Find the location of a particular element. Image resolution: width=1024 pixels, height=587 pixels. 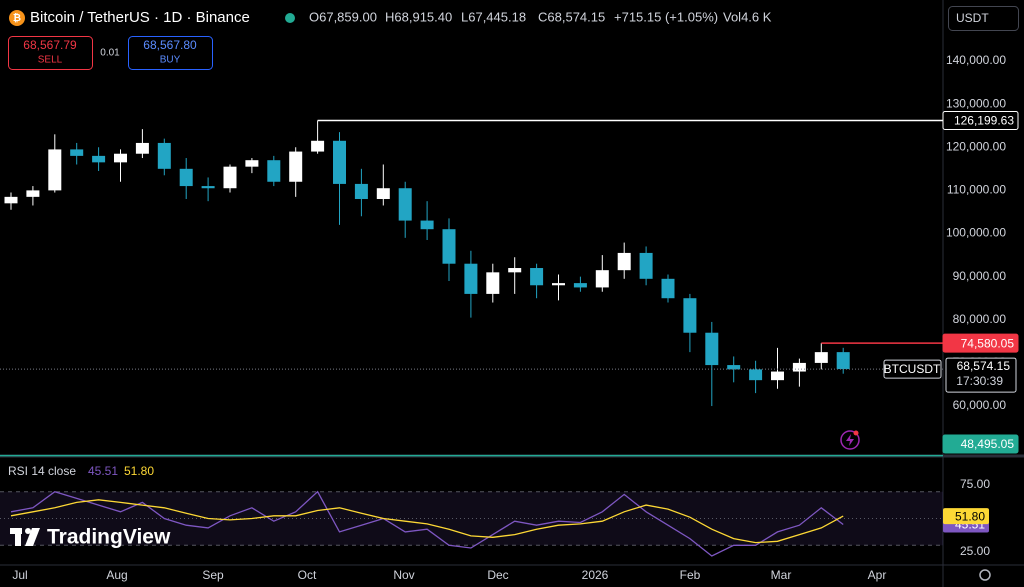

y-tick-label: 130,000.00 is located at coordinates (976, 103).